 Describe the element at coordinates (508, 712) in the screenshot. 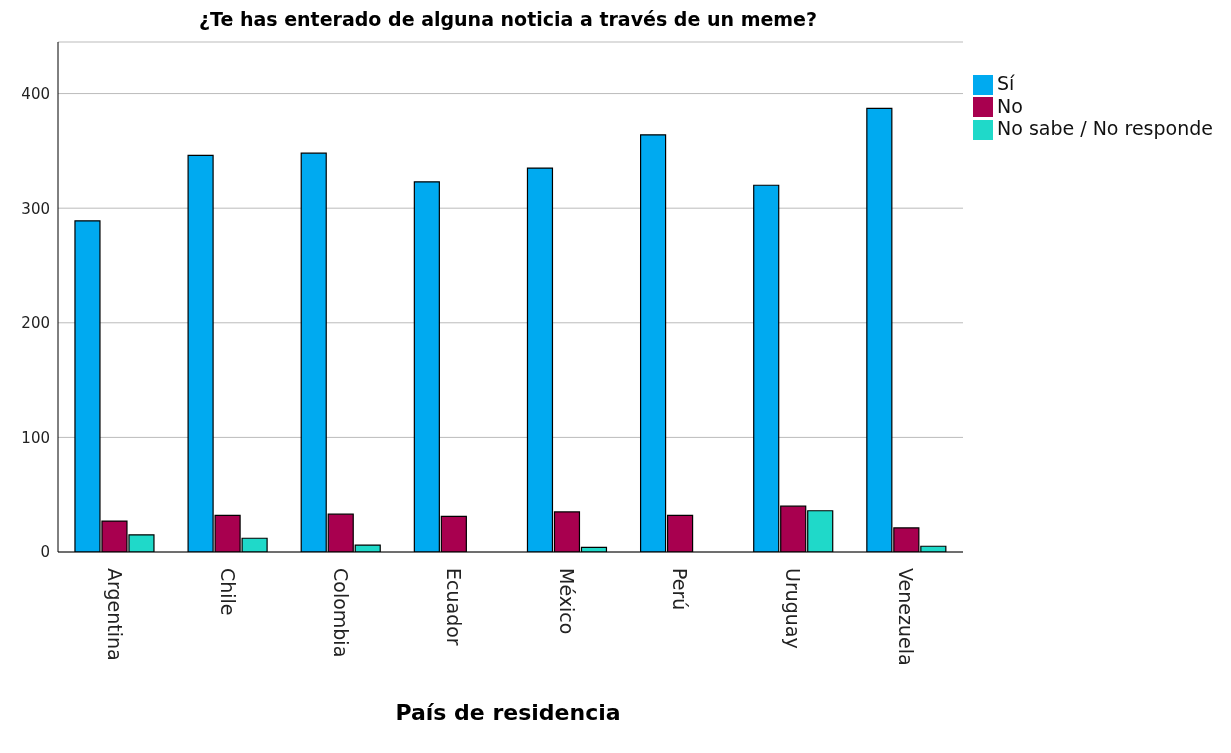

I see `x-axis-title: País de residencia` at that location.